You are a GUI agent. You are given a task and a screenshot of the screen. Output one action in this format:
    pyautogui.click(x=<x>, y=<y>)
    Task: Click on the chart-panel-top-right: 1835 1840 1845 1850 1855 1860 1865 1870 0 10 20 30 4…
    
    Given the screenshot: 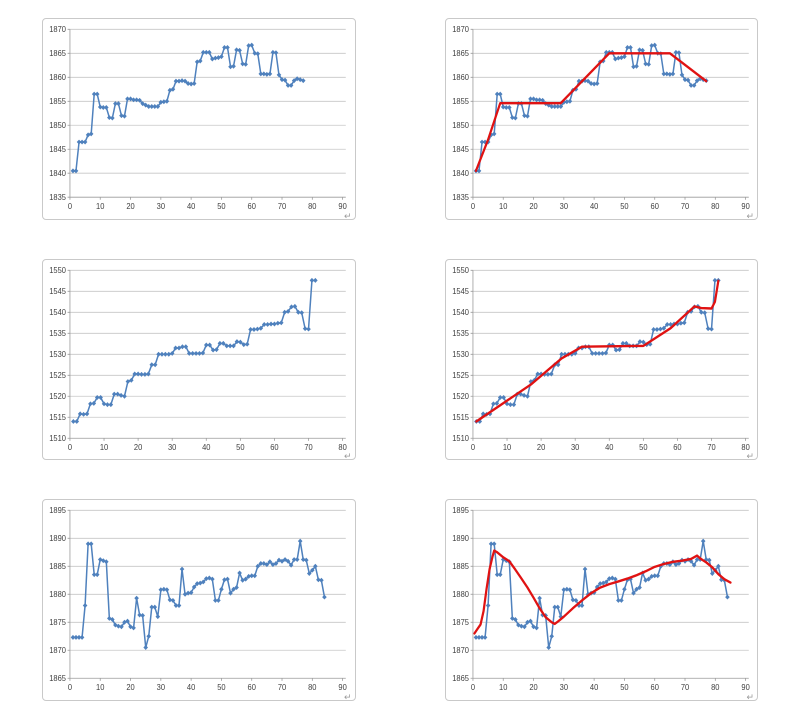 What is the action you would take?
    pyautogui.click(x=601, y=119)
    